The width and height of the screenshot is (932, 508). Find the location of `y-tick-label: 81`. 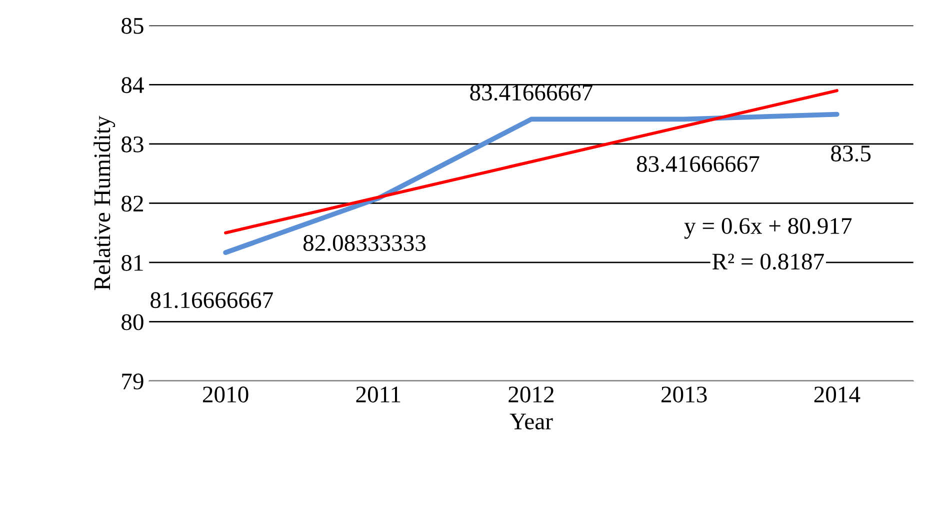

y-tick-label: 81 is located at coordinates (132, 262).